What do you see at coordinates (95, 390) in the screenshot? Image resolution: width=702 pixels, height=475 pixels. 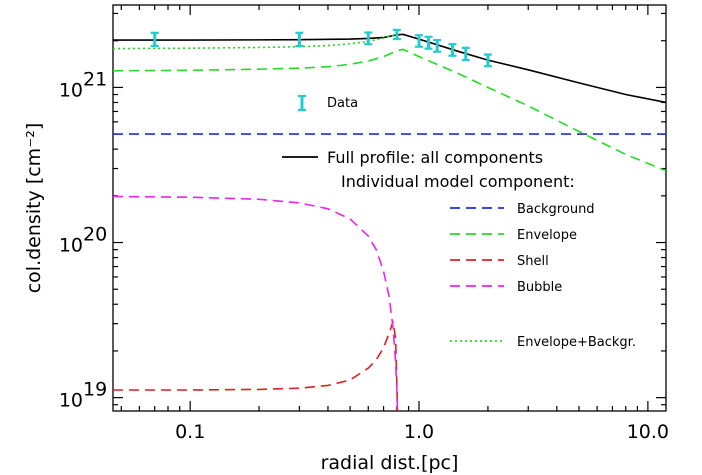 I see `y-tick-exponent: 19` at bounding box center [95, 390].